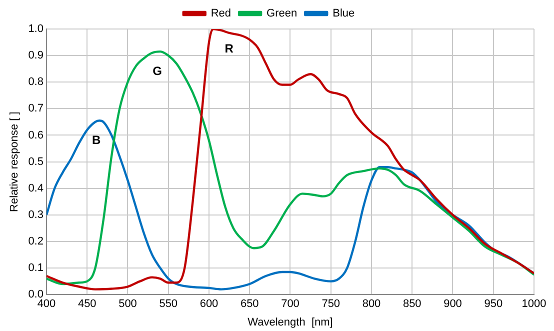 The width and height of the screenshot is (554, 331). What do you see at coordinates (493, 304) in the screenshot?
I see `x-tick-label: 950` at bounding box center [493, 304].